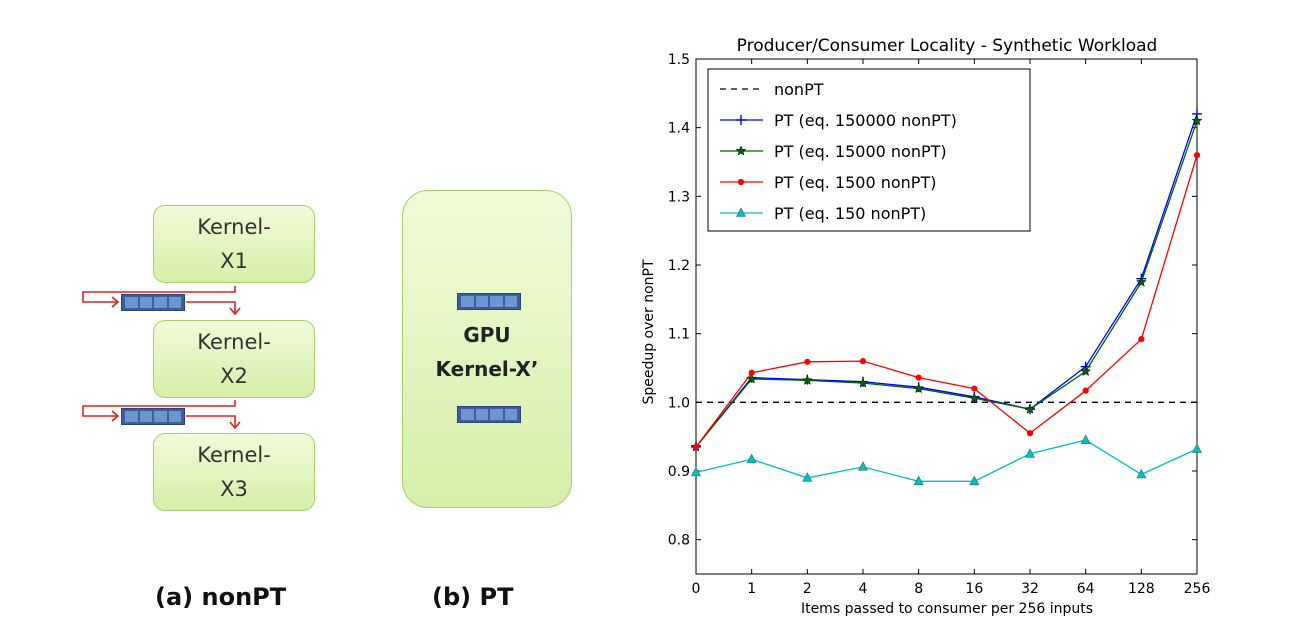 The height and width of the screenshot is (638, 1291). Describe the element at coordinates (1141, 589) in the screenshot. I see `x-tick-label-8: 128` at that location.